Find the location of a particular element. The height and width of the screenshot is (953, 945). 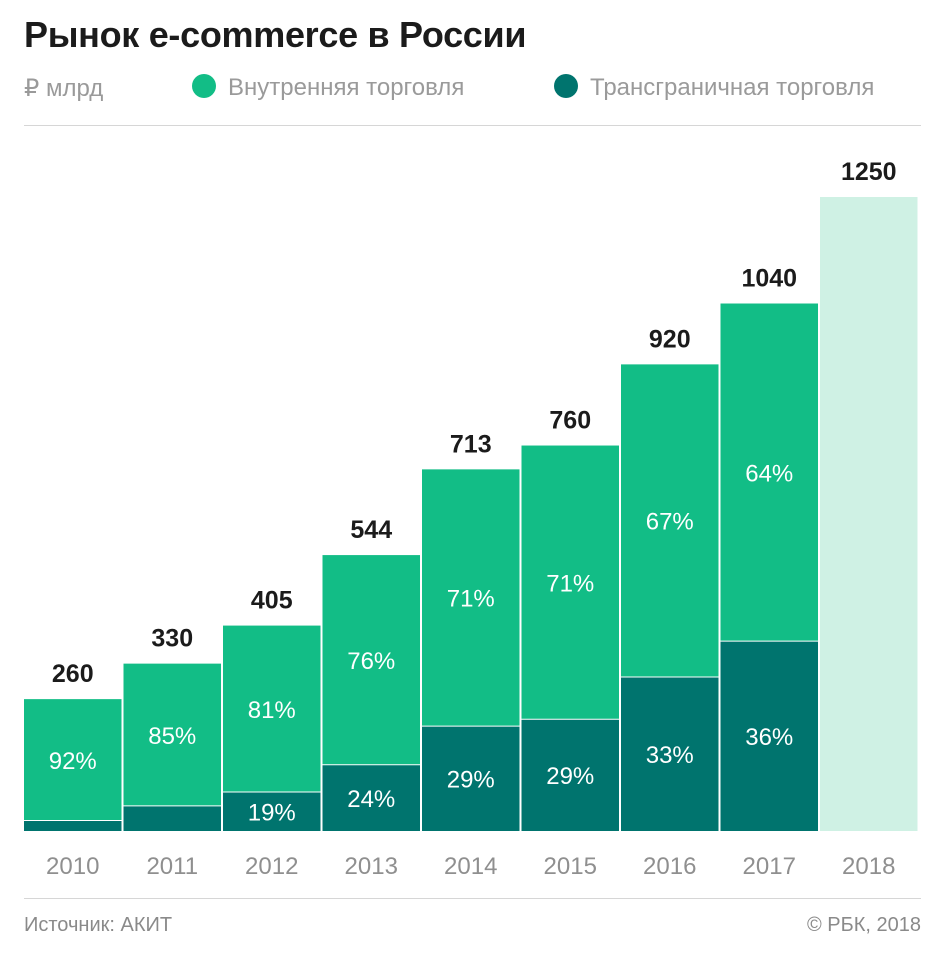

bar-cross-border-2014 is located at coordinates (471, 778).